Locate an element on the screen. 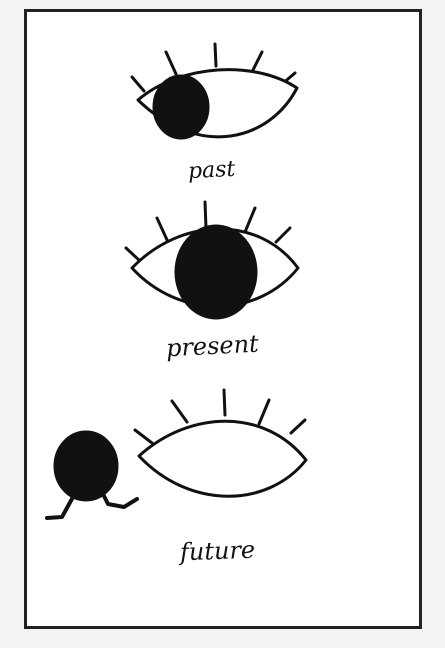 This screenshot has height=648, width=445. running-pupil is located at coordinates (92, 475).